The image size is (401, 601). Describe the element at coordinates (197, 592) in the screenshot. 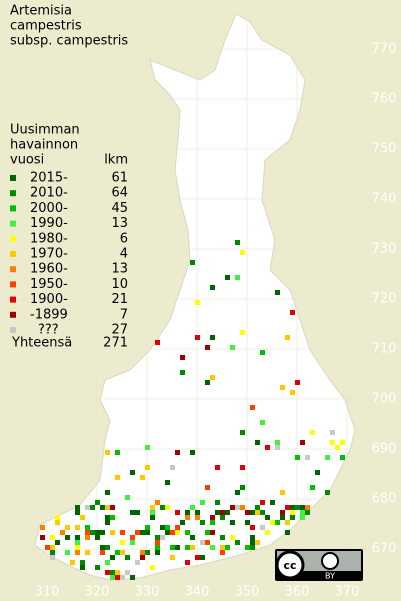

I see `x-grid-label: 340` at that location.